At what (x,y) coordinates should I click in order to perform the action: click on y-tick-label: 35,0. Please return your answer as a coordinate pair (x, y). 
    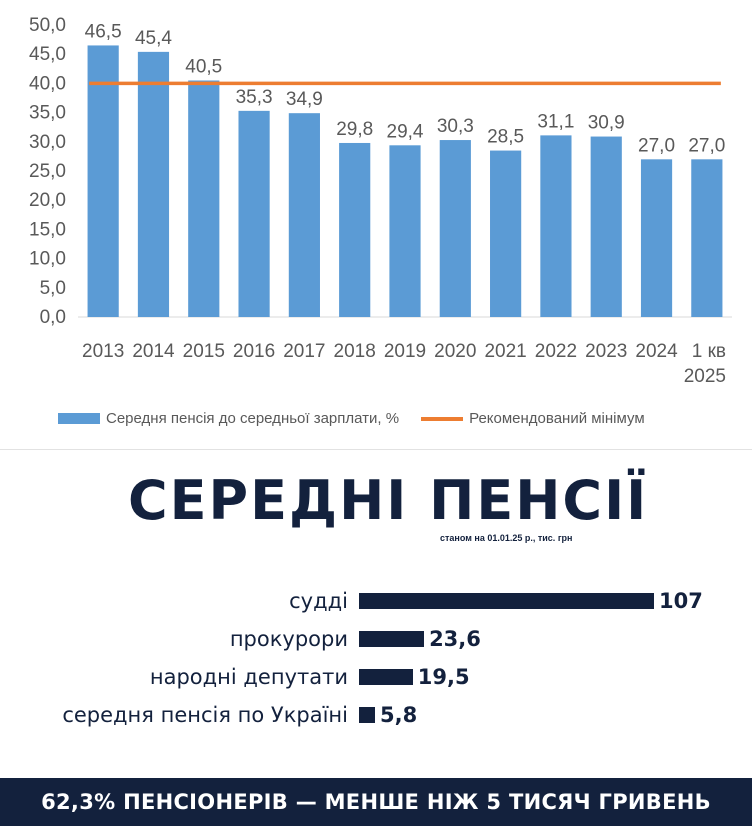
    Looking at the image, I should click on (47, 113).